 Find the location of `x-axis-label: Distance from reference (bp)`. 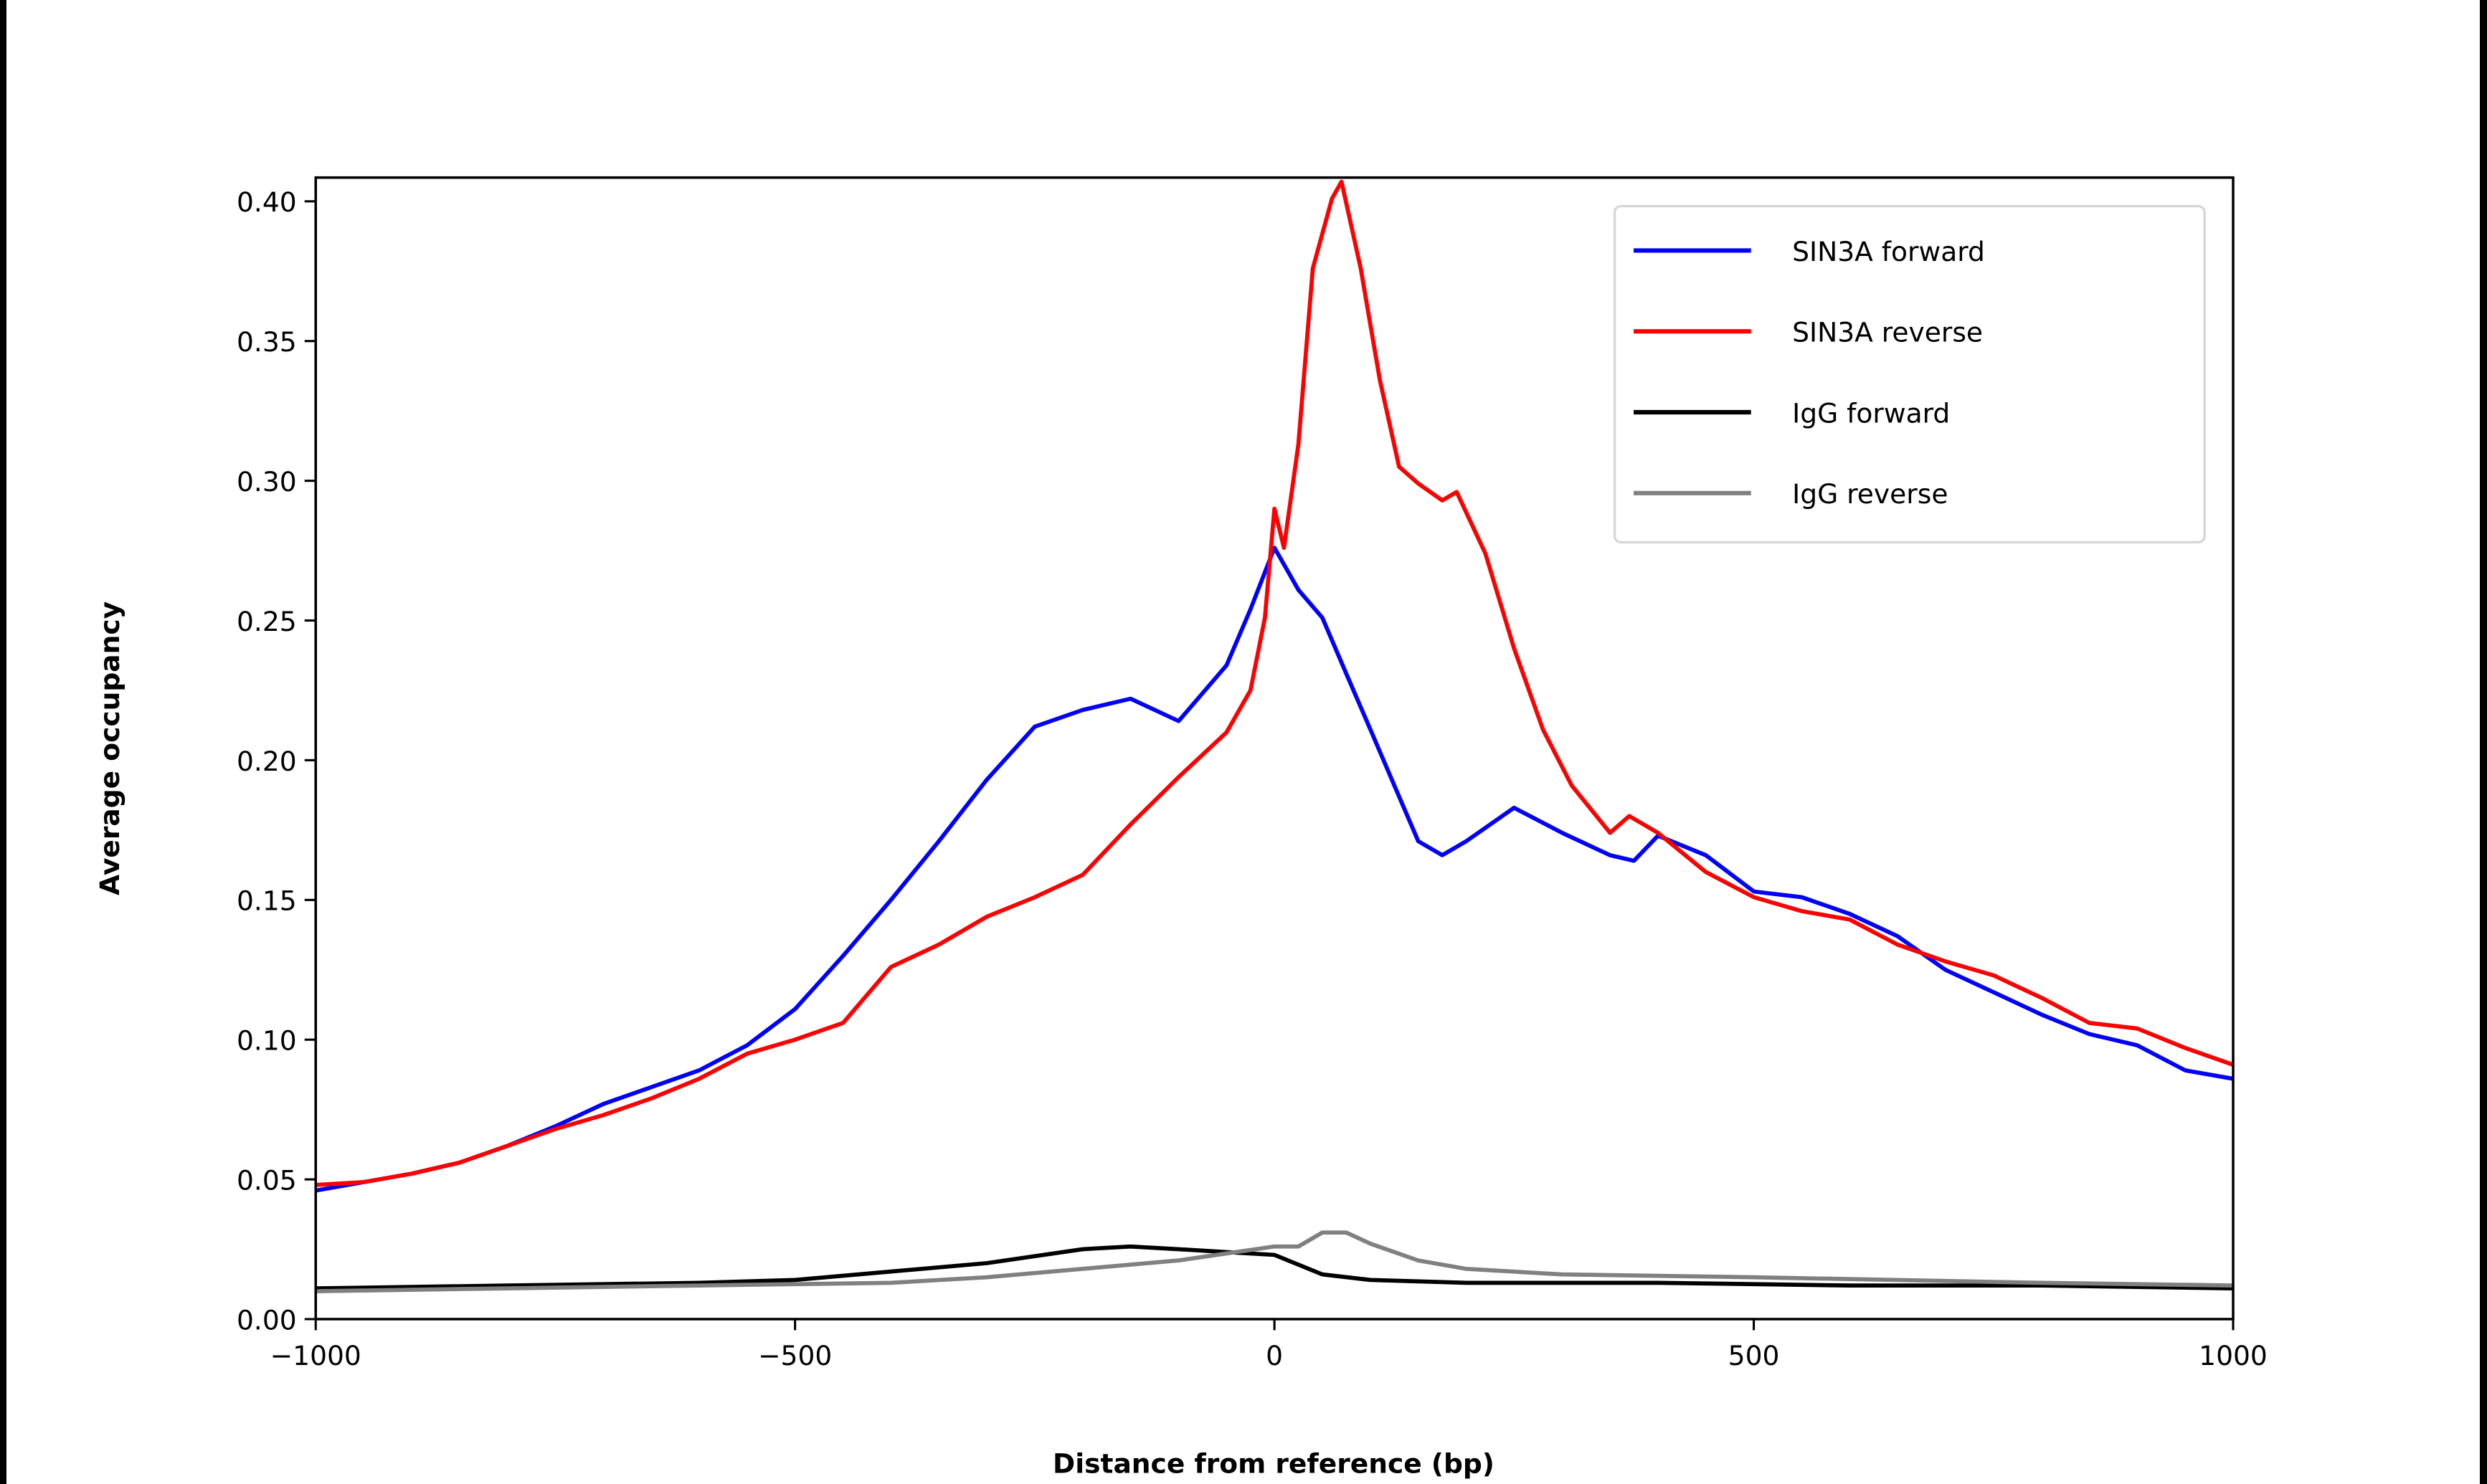

x-axis-label: Distance from reference (bp) is located at coordinates (1273, 1464).